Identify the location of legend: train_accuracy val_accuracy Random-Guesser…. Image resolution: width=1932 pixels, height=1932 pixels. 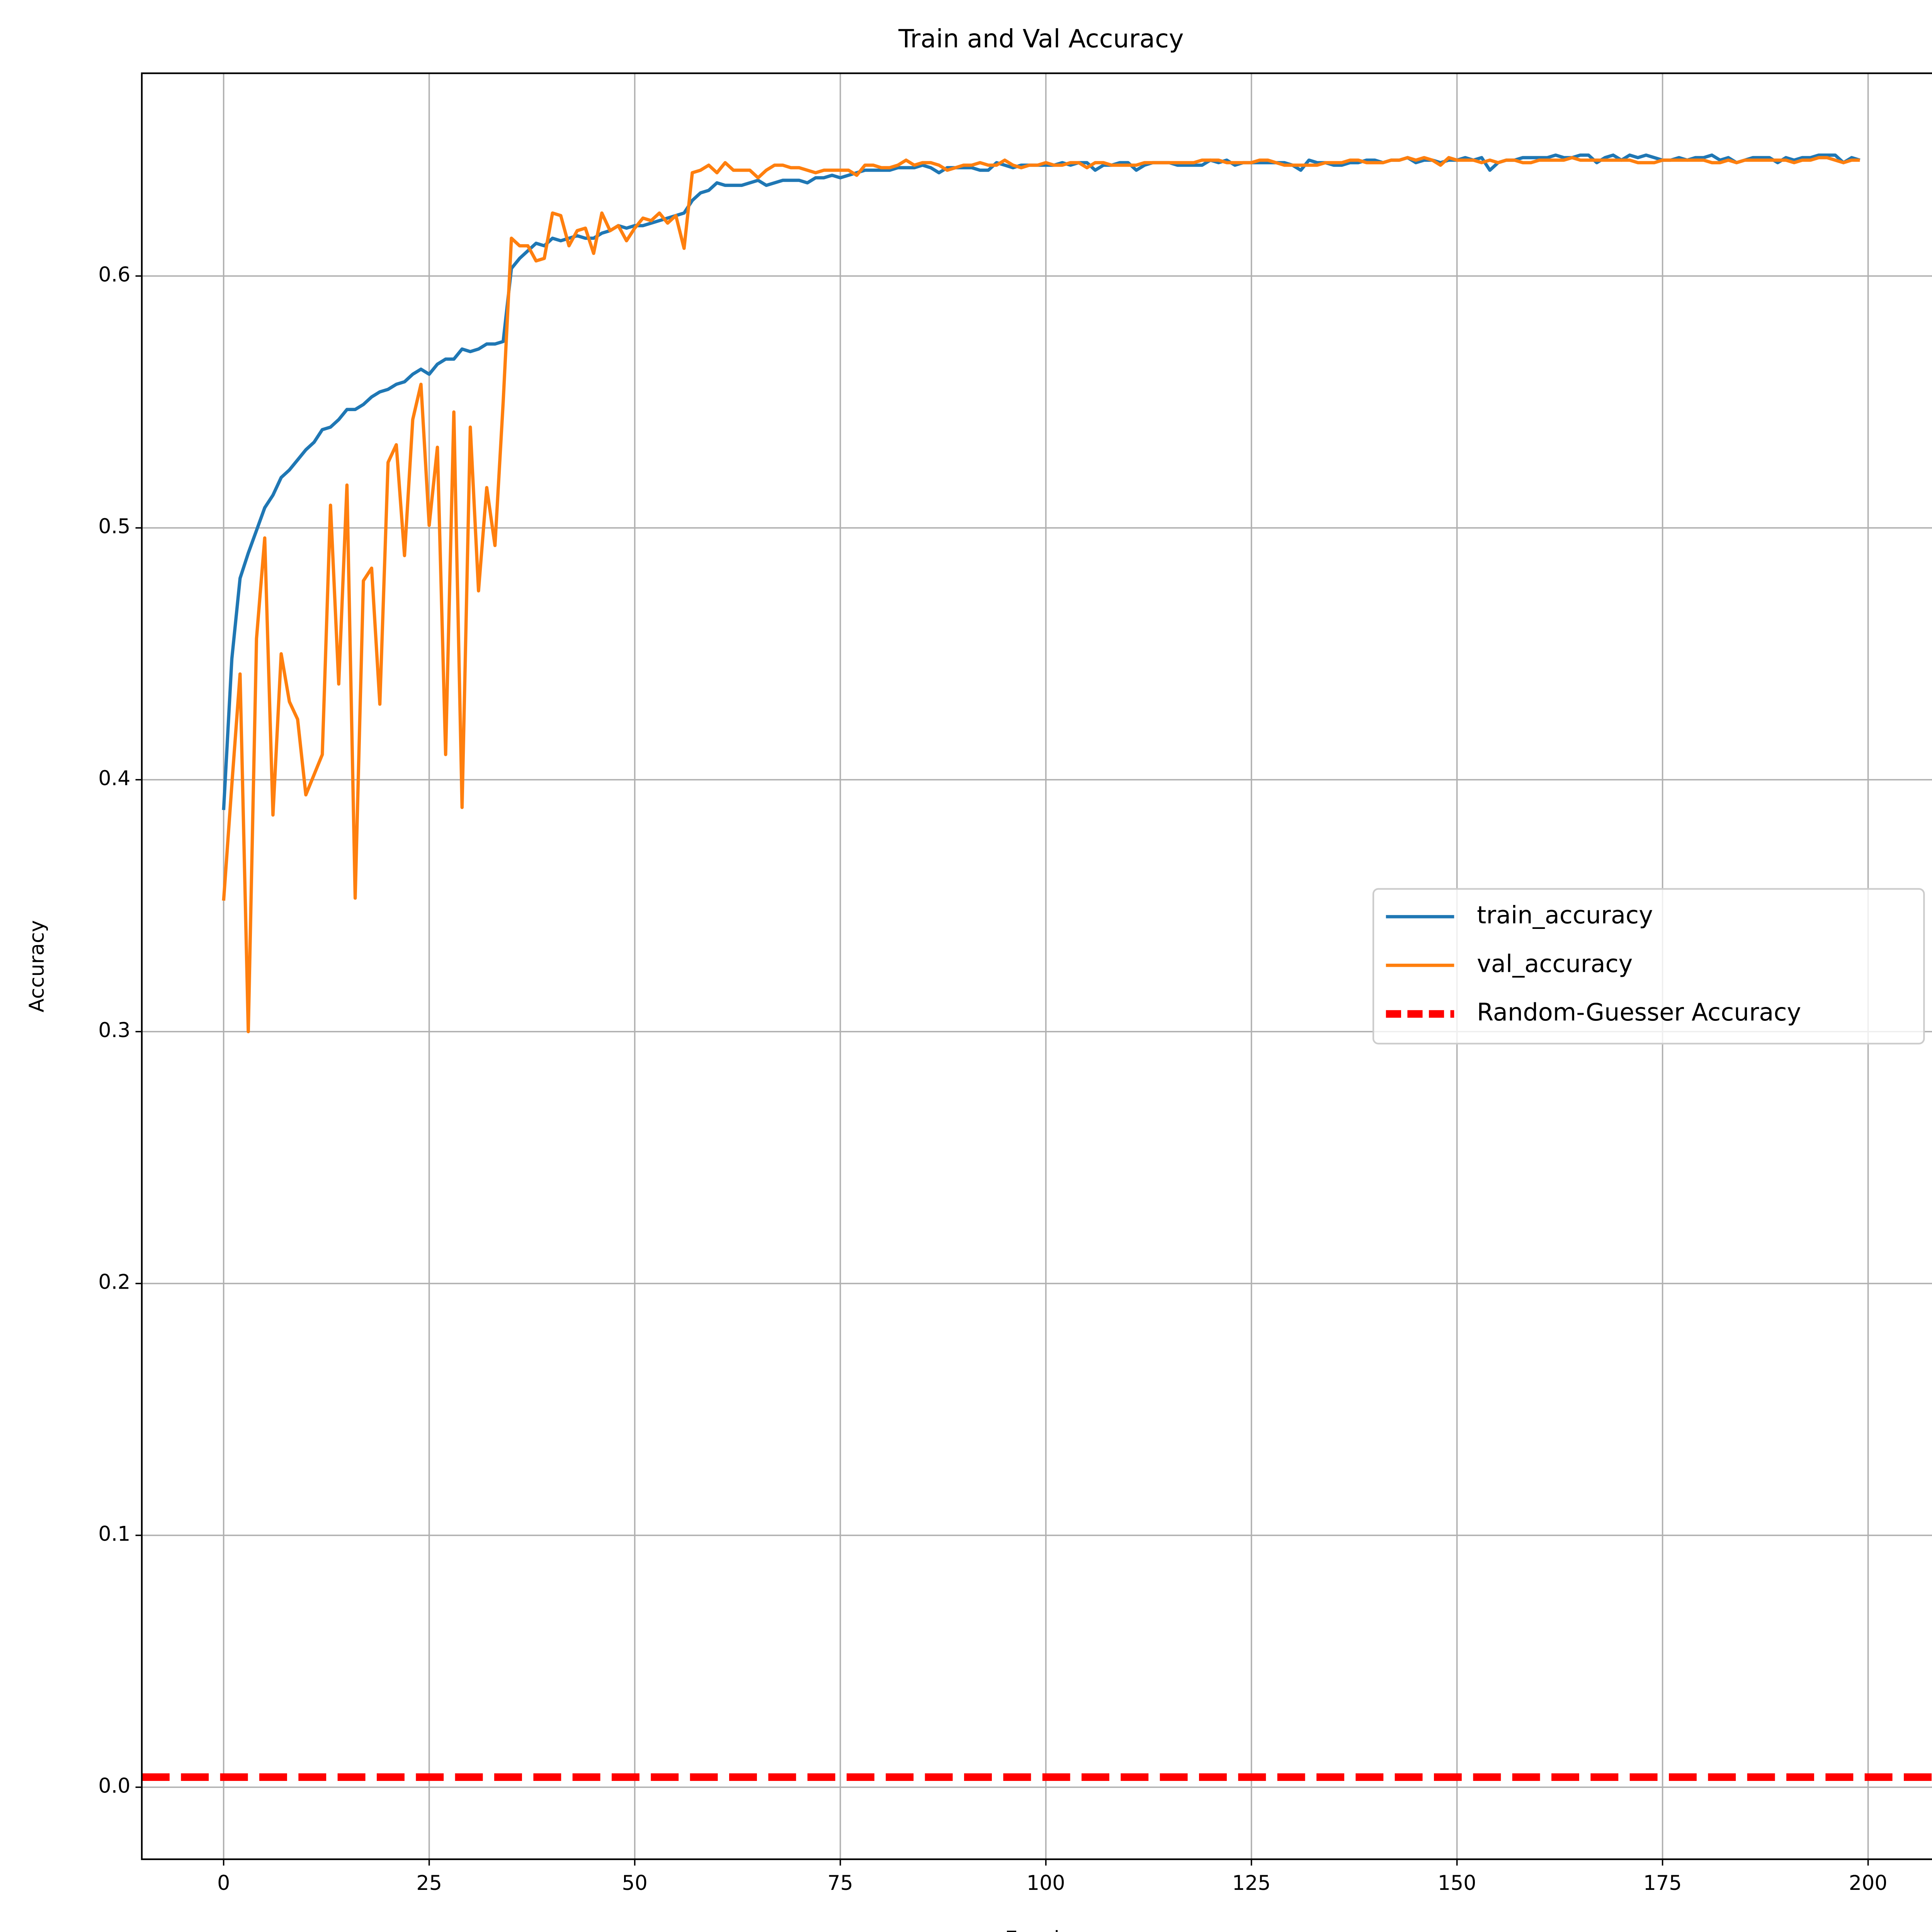
(1648, 967).